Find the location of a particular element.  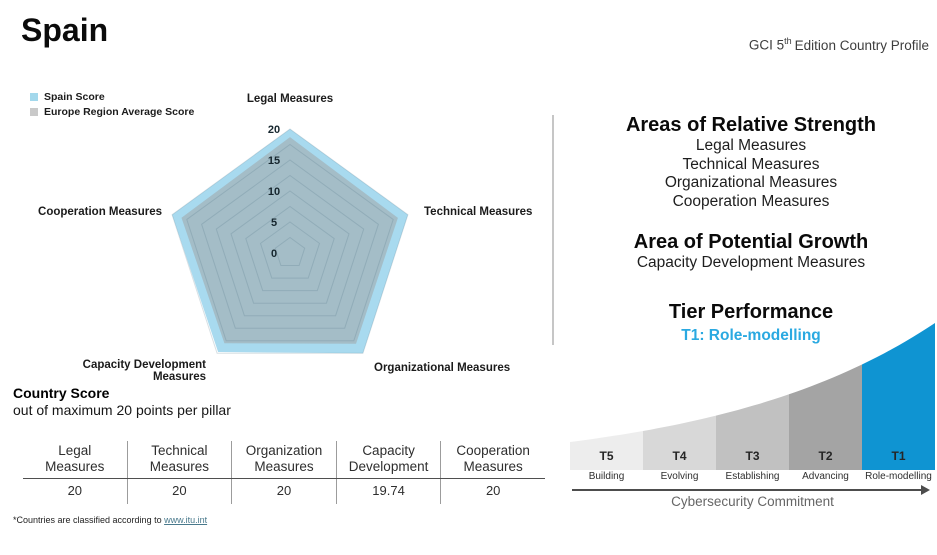

strength-item: Organizational Measures is located at coordinates (751, 182).